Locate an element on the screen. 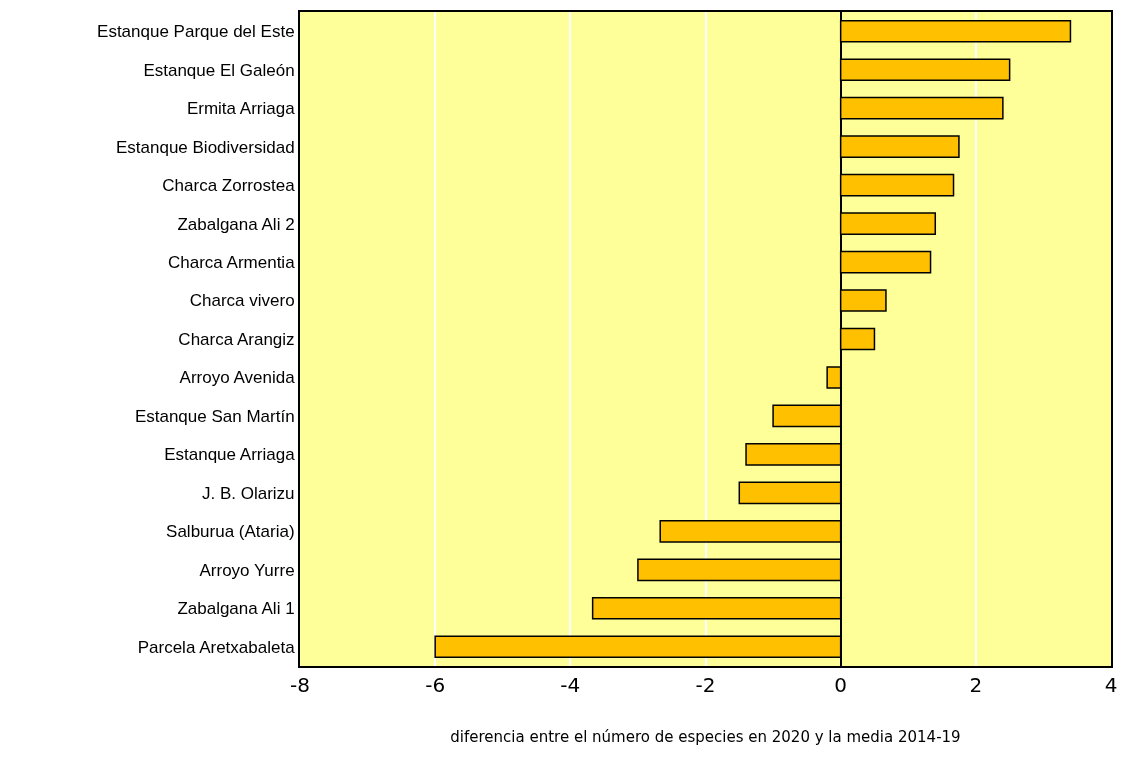  y-tick-label: Estanque Arriaga is located at coordinates (230, 455).